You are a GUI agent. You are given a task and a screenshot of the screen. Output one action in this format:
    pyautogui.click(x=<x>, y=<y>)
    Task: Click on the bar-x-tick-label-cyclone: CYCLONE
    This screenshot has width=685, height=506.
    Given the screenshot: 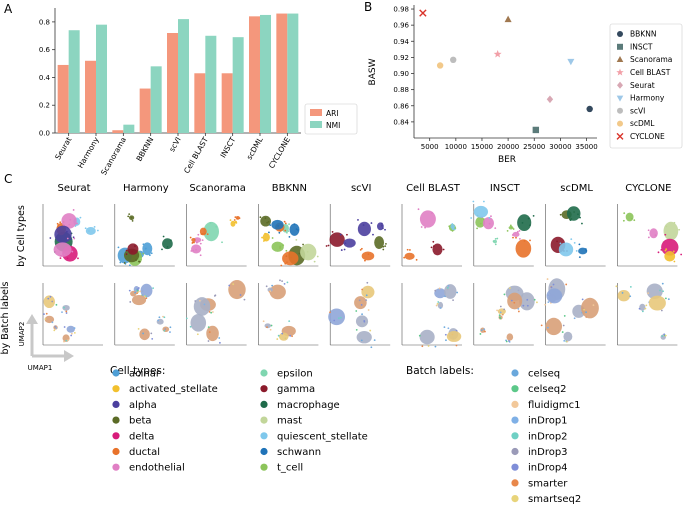 What is the action you would take?
    pyautogui.click(x=279, y=152)
    